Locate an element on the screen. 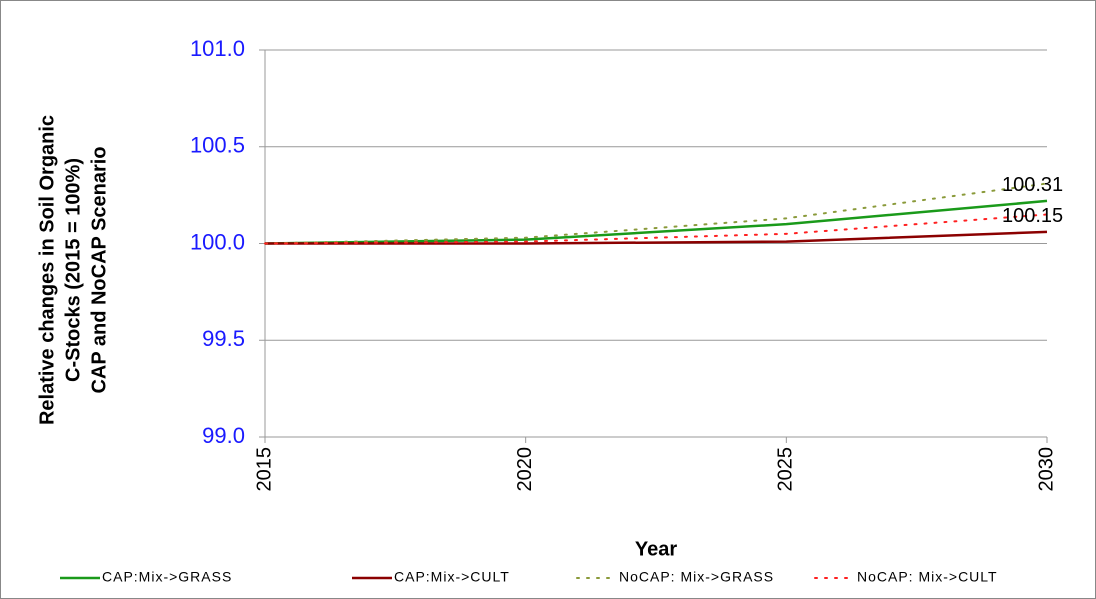 This screenshot has width=1096, height=599. x-axis-title: Year is located at coordinates (656, 549).